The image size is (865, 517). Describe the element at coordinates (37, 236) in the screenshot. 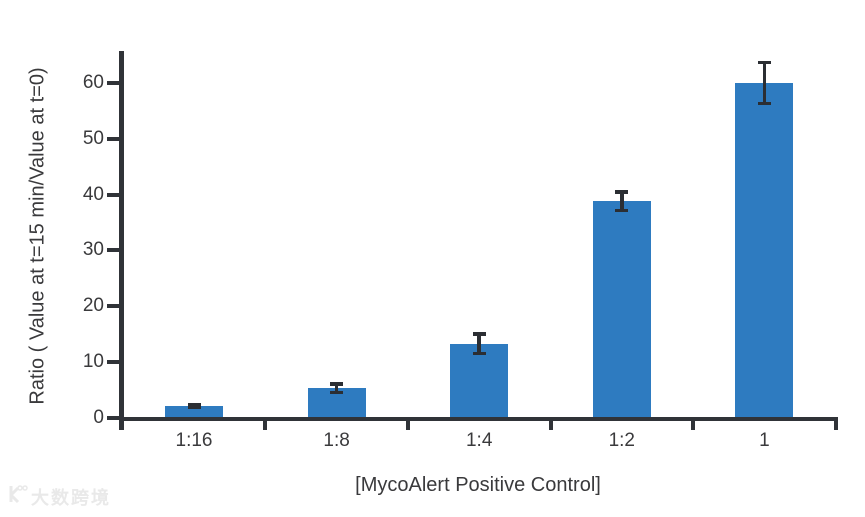

I see `y-axis-title: Ratio ( Value at t=15 min/Value at t=0)` at that location.